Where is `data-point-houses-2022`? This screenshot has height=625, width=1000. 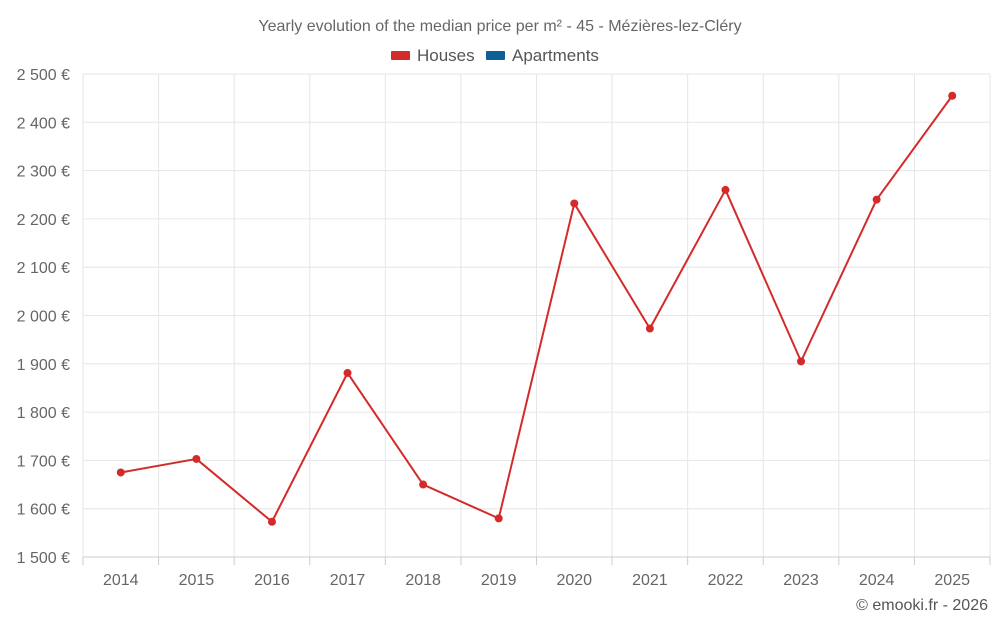 data-point-houses-2022 is located at coordinates (725, 189).